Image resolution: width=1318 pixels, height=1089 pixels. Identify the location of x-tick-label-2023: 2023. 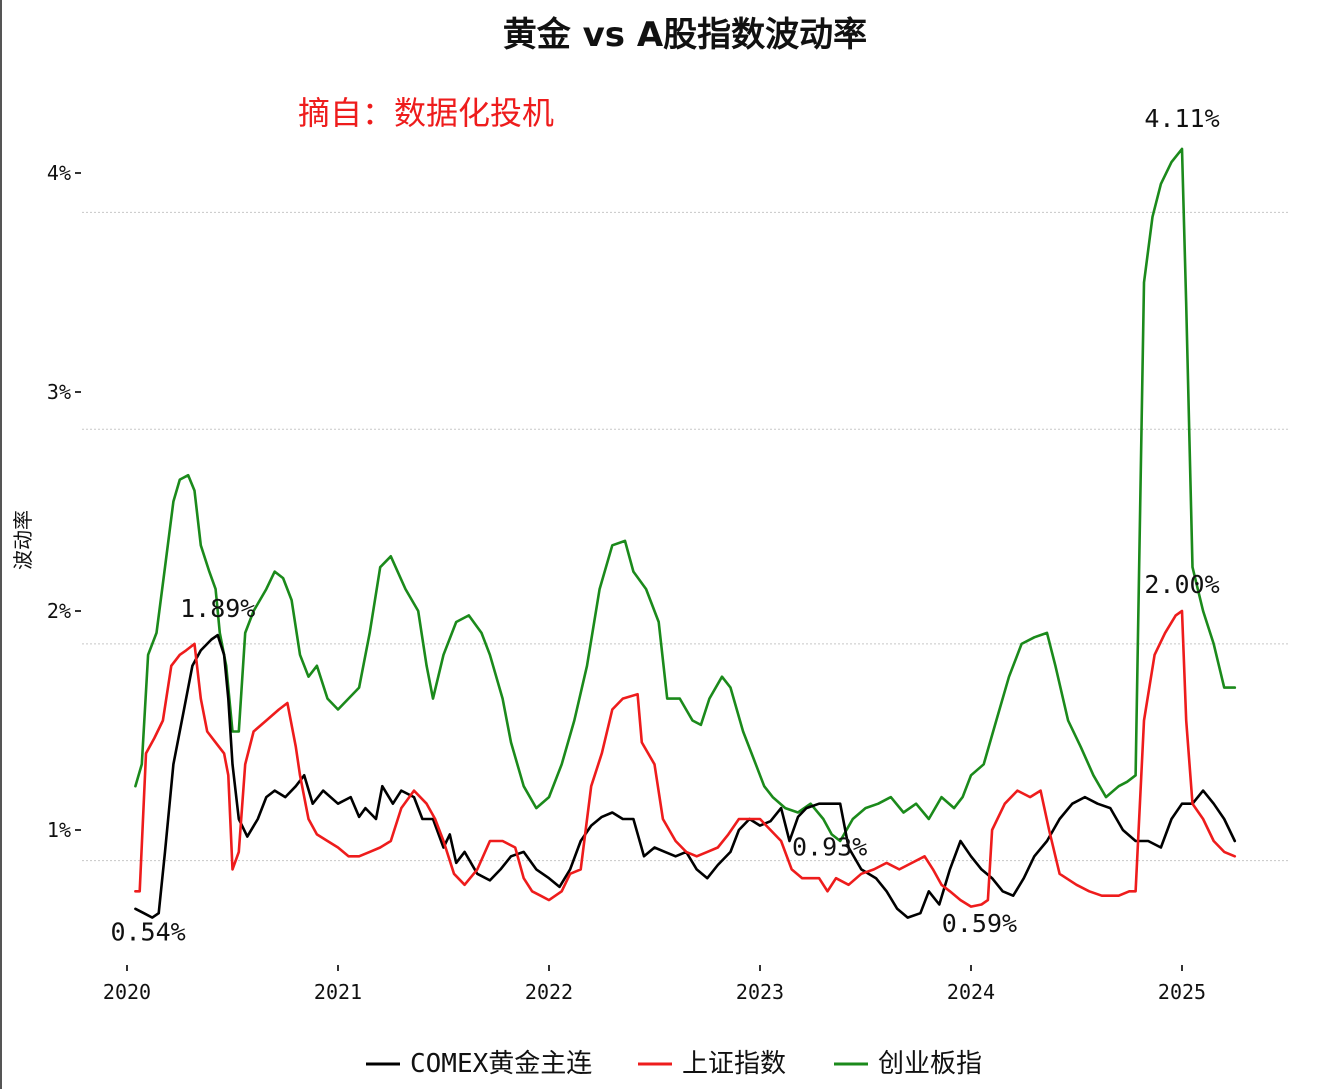
(760, 992).